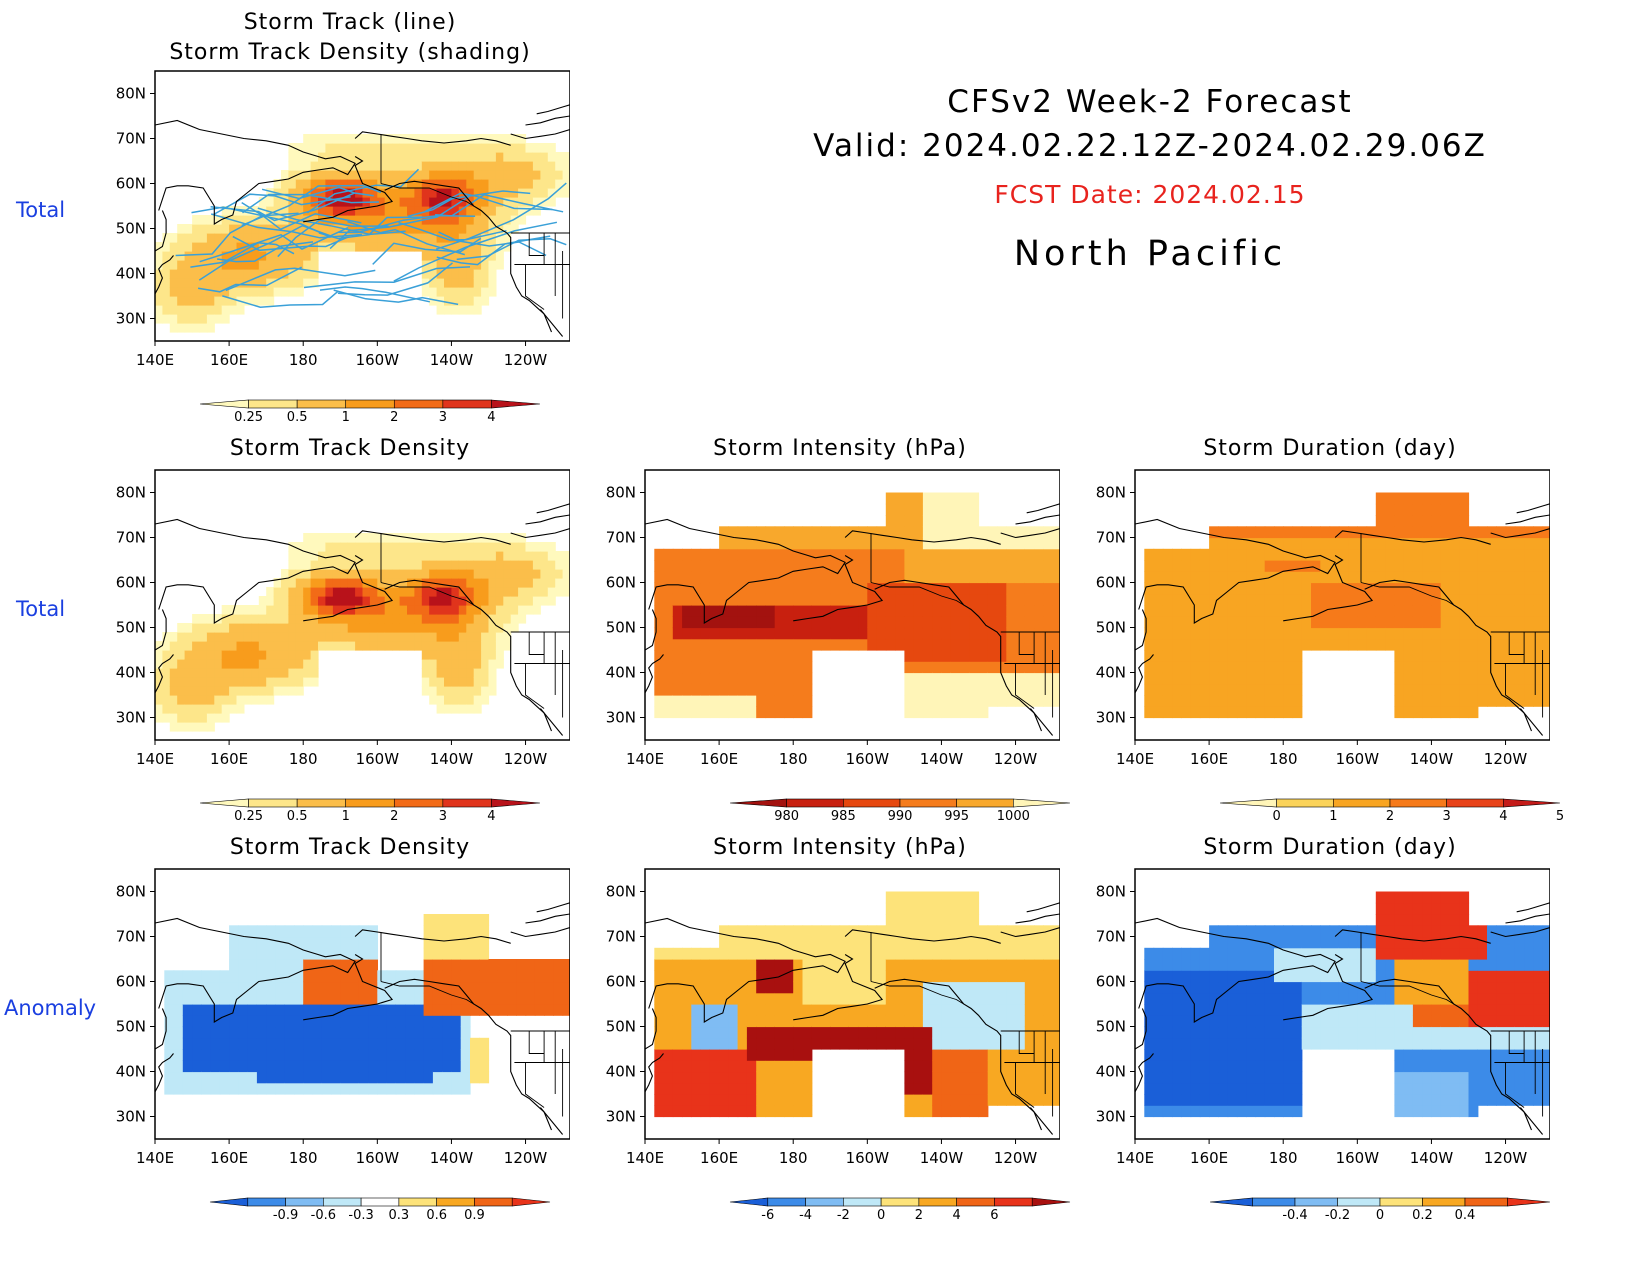  Describe the element at coordinates (1380, 1210) in the screenshot. I see `colorbar-duration-anom: -0.4 -0.2 0 0.2 0.4` at that location.